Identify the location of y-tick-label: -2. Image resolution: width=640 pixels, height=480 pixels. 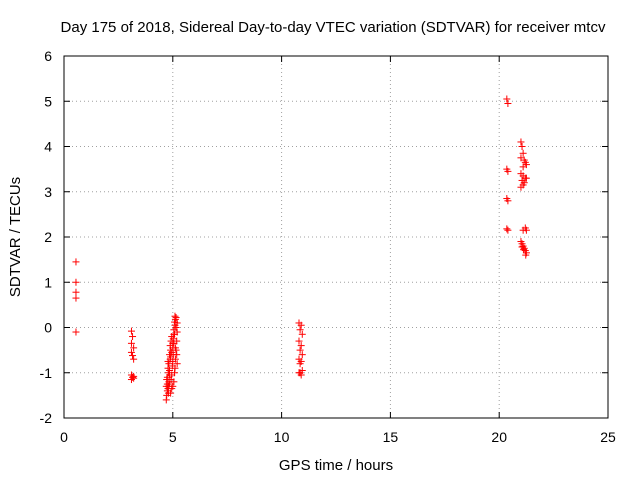
(46, 418).